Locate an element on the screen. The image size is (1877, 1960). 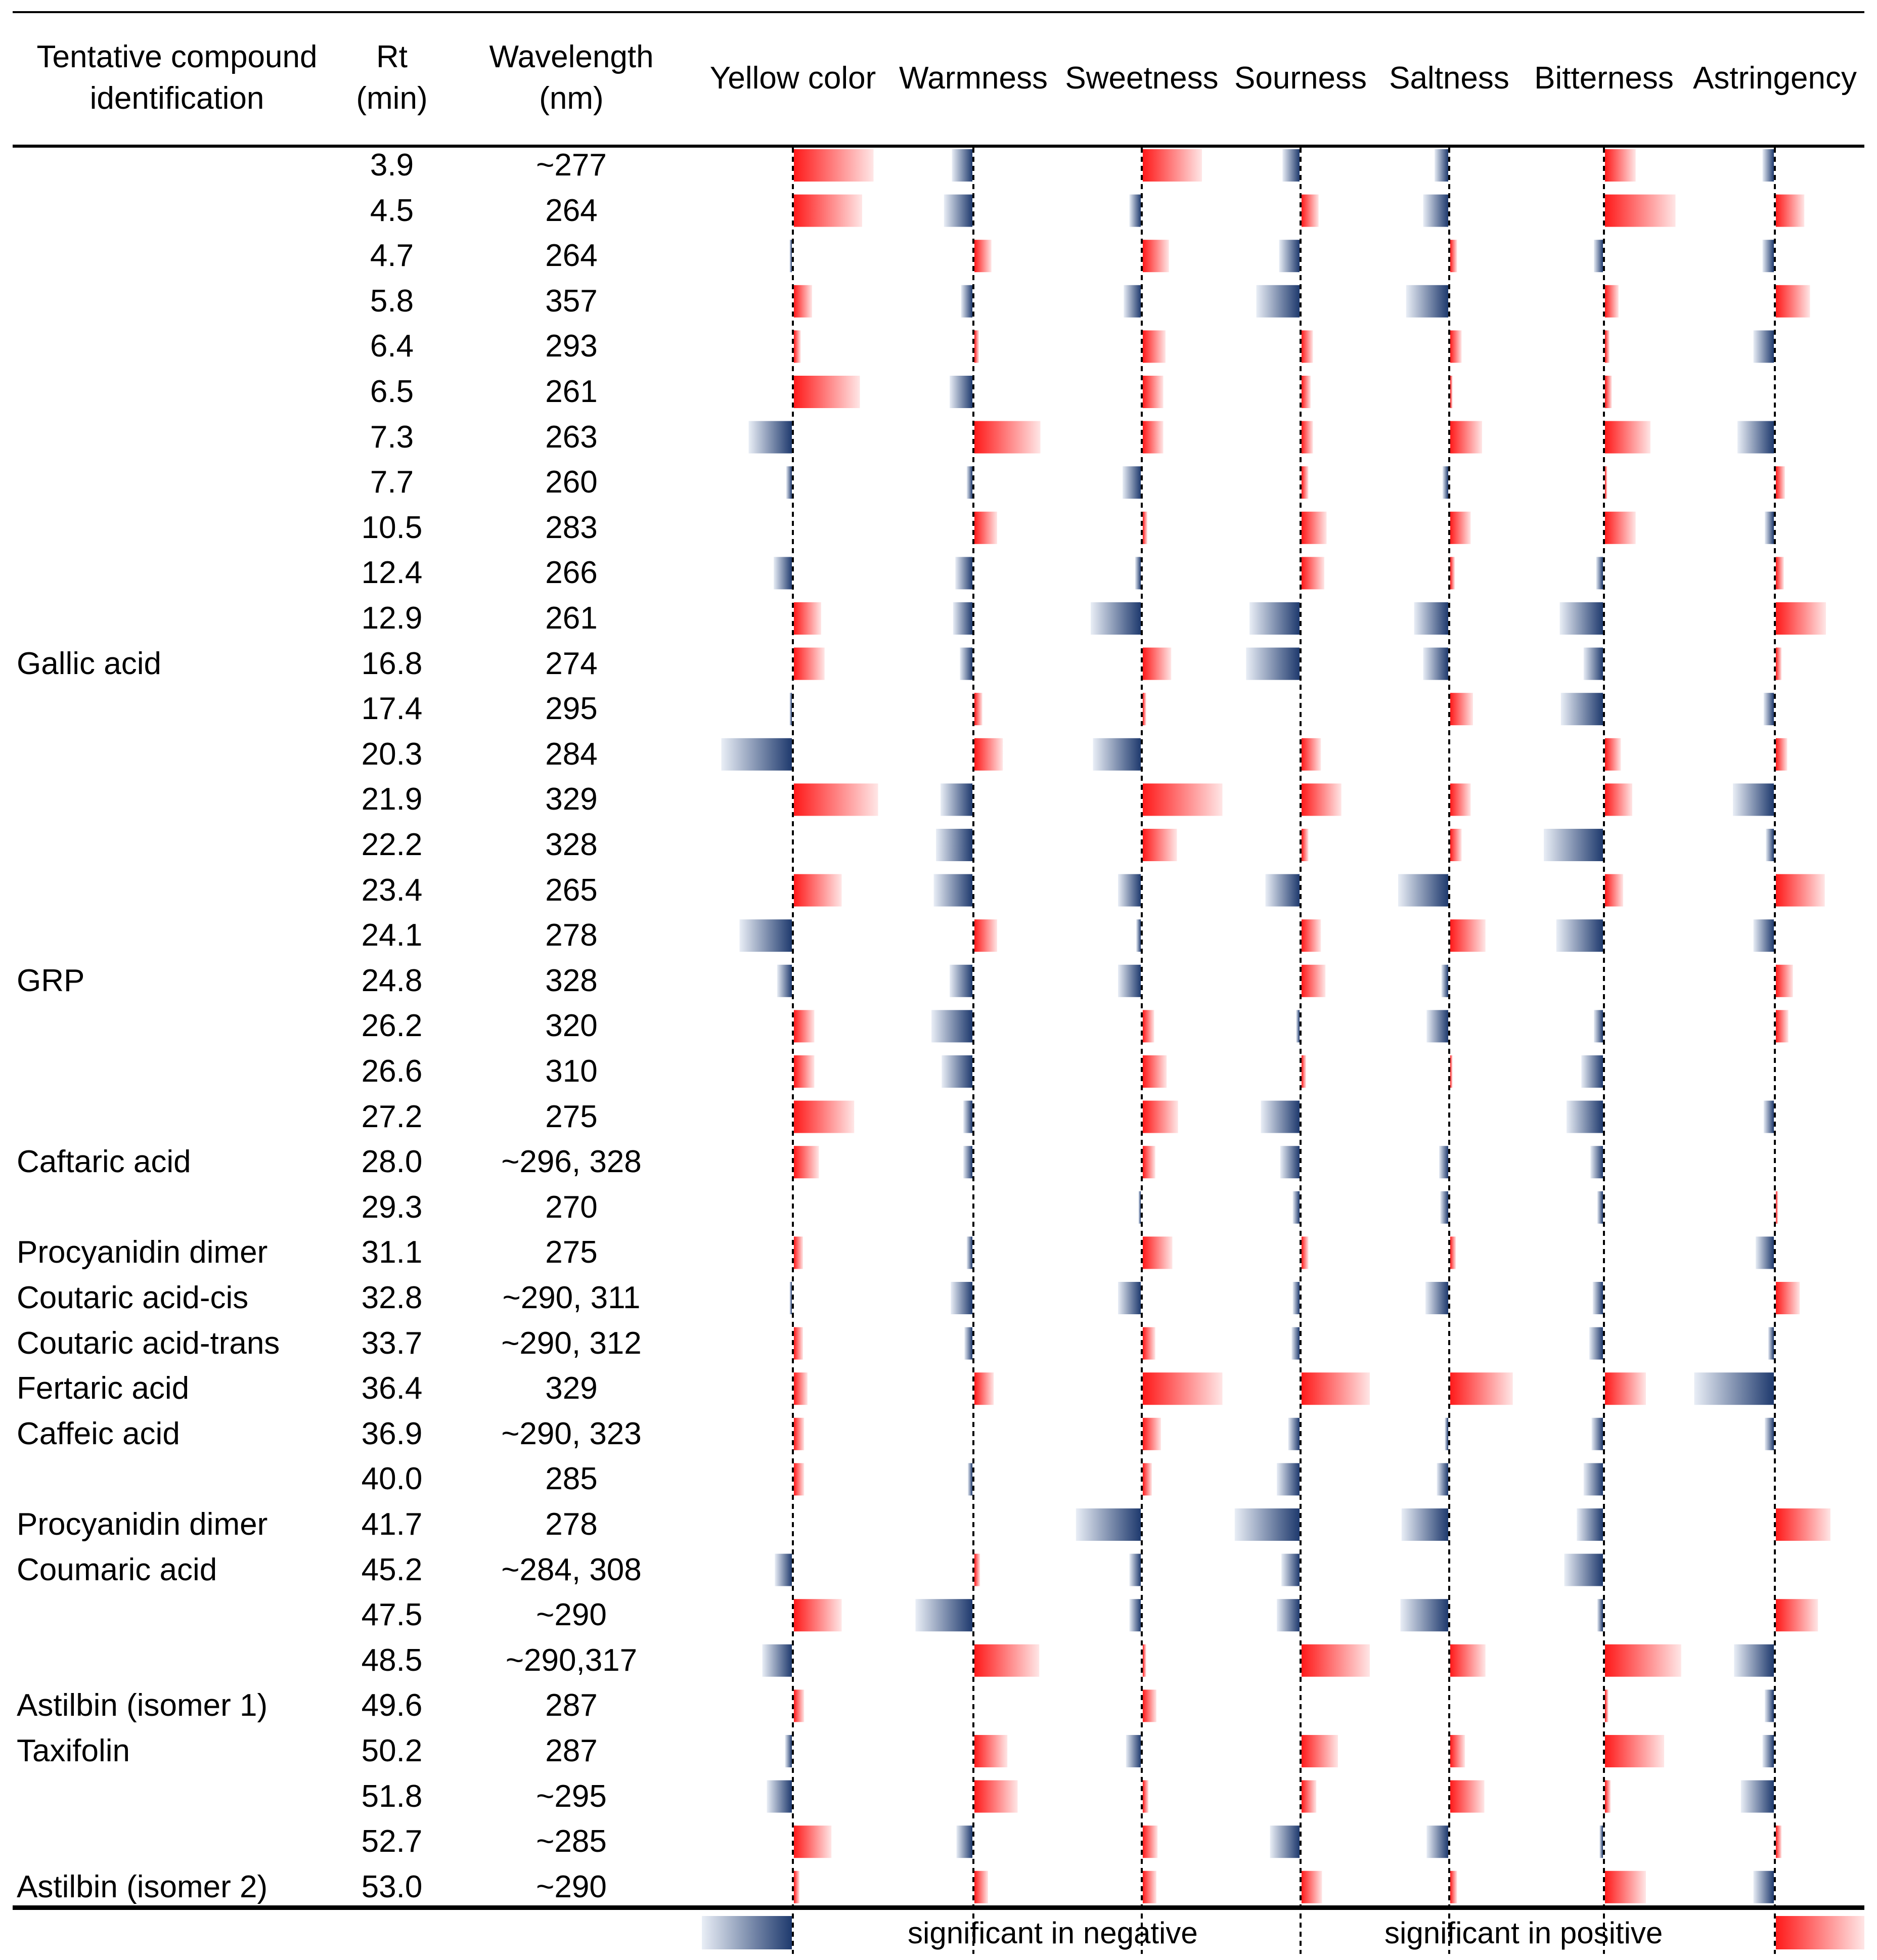
row-rt: 45.2 is located at coordinates (392, 1569).